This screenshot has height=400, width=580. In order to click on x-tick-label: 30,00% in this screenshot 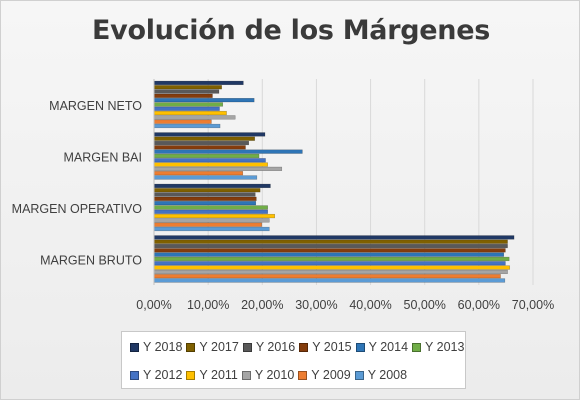, I will do `click(316, 305)`.